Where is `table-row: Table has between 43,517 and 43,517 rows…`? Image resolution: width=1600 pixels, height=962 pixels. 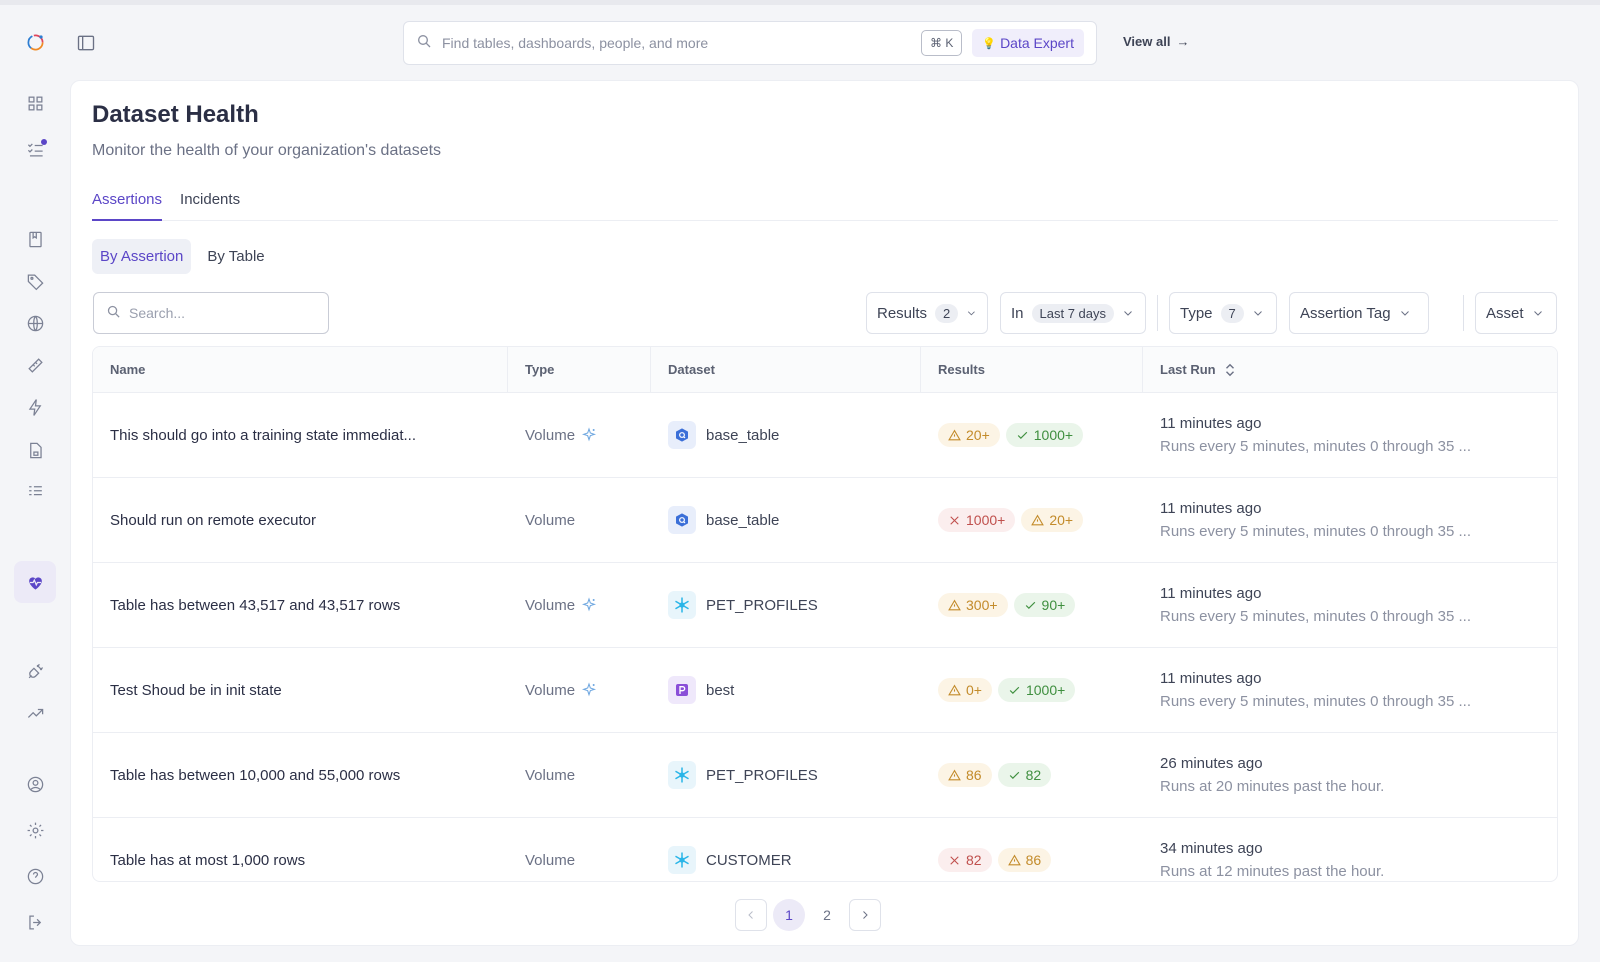
table-row: Table has between 43,517 and 43,517 rows… is located at coordinates (825, 605).